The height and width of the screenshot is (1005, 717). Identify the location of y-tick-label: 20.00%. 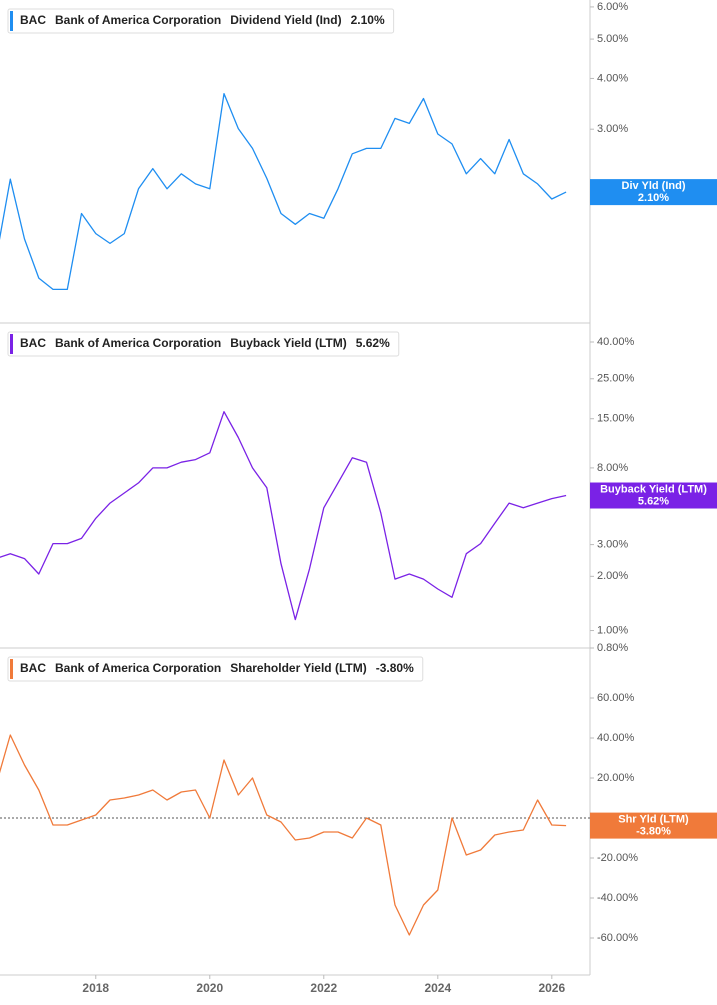
(616, 778).